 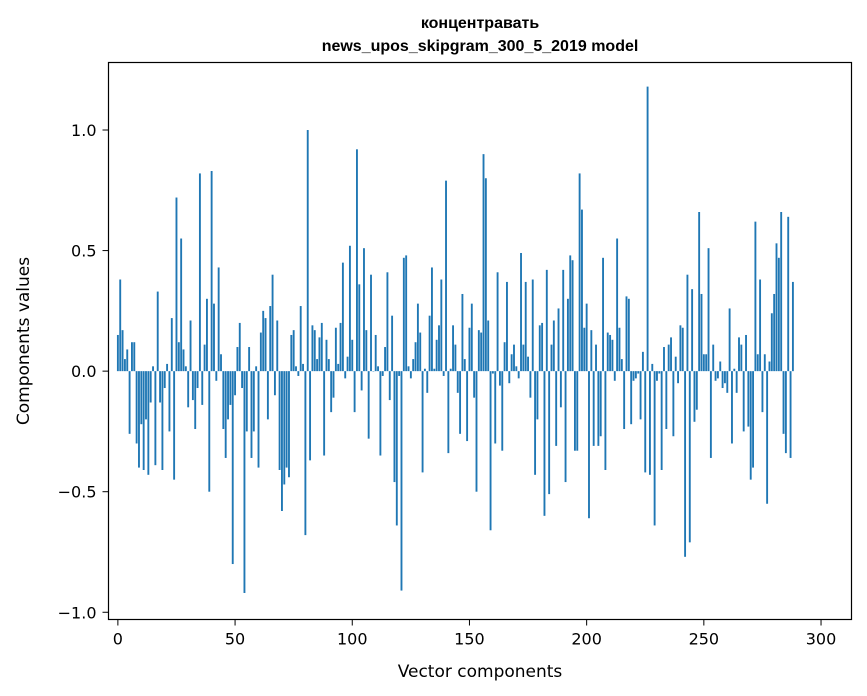 I want to click on x-axis-ticks: 0 50 100 150 200 250 300, so click(x=474, y=634).